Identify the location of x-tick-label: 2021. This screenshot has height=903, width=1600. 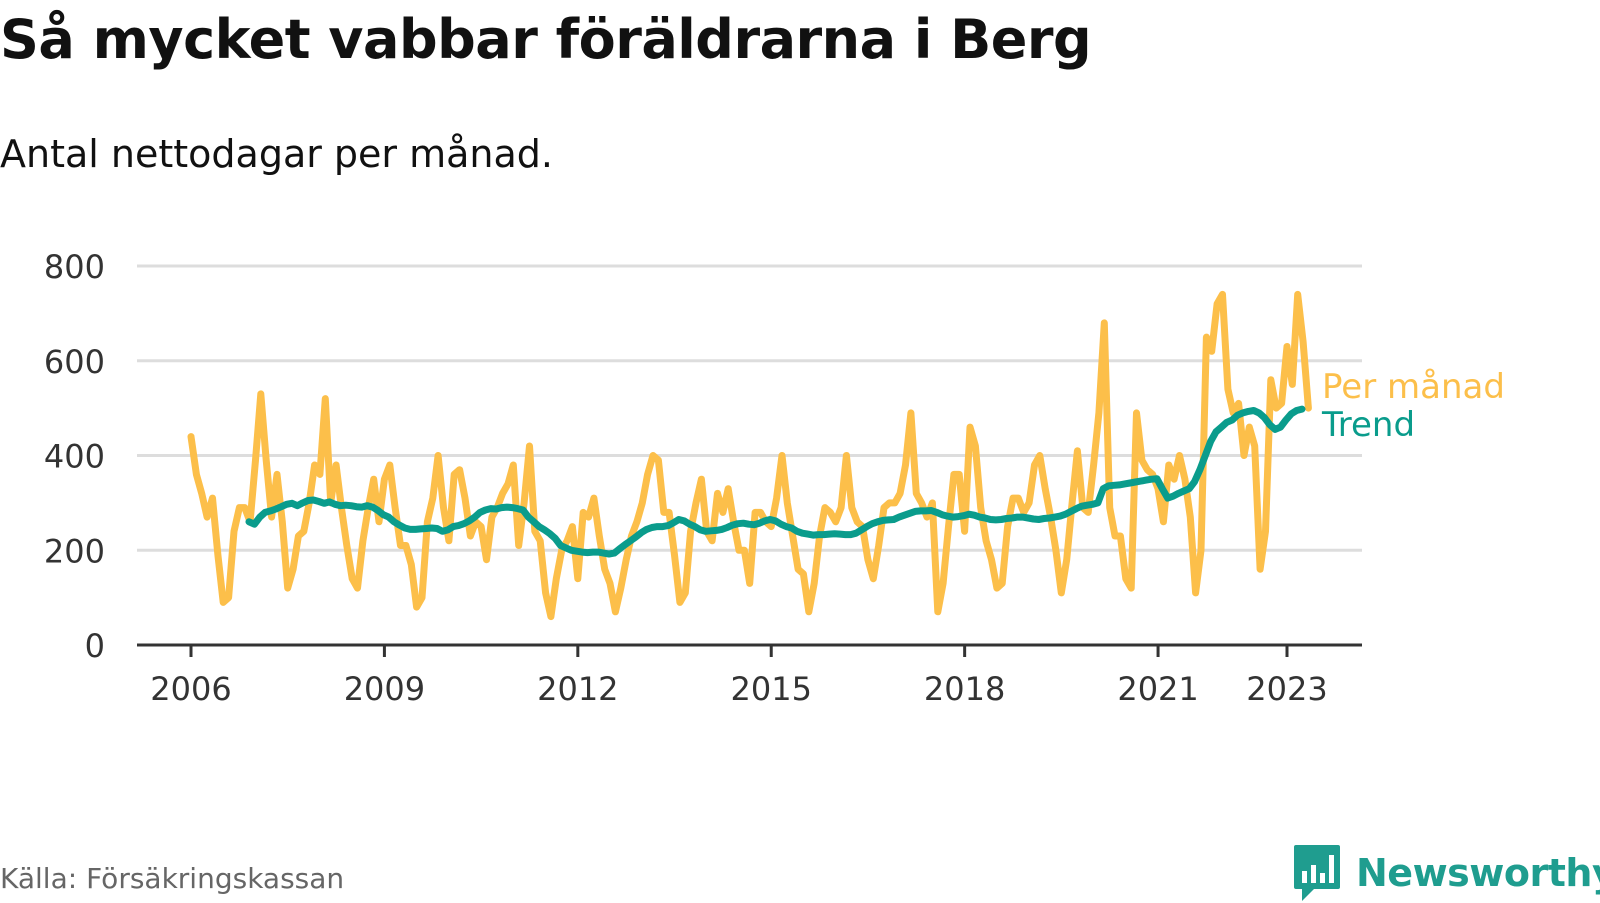
(1157, 689).